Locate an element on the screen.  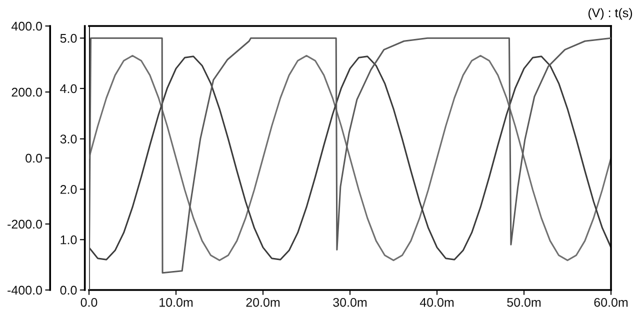
y2-tick-label: 3.0 is located at coordinates (68, 139).